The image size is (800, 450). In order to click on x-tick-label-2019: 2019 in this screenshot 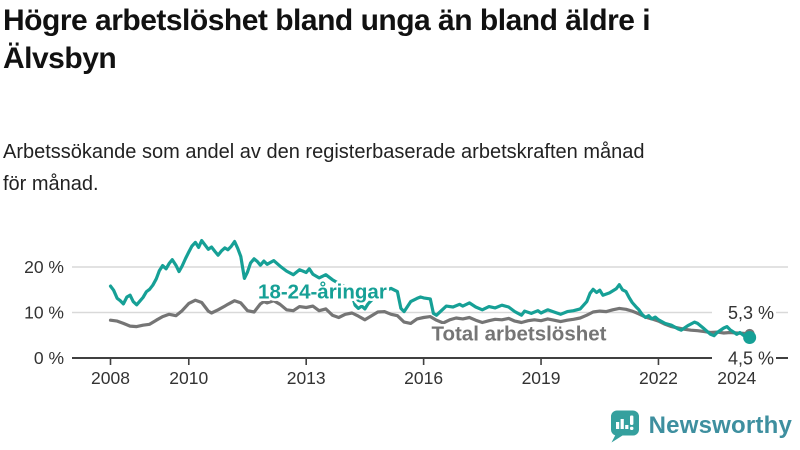, I will do `click(541, 378)`.